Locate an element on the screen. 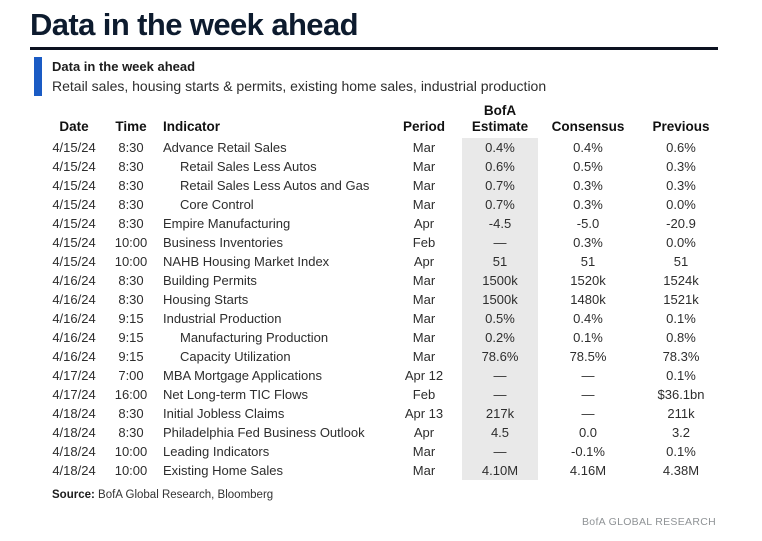 Image resolution: width=762 pixels, height=541 pixels. cell-consensus: 78.5% is located at coordinates (588, 356).